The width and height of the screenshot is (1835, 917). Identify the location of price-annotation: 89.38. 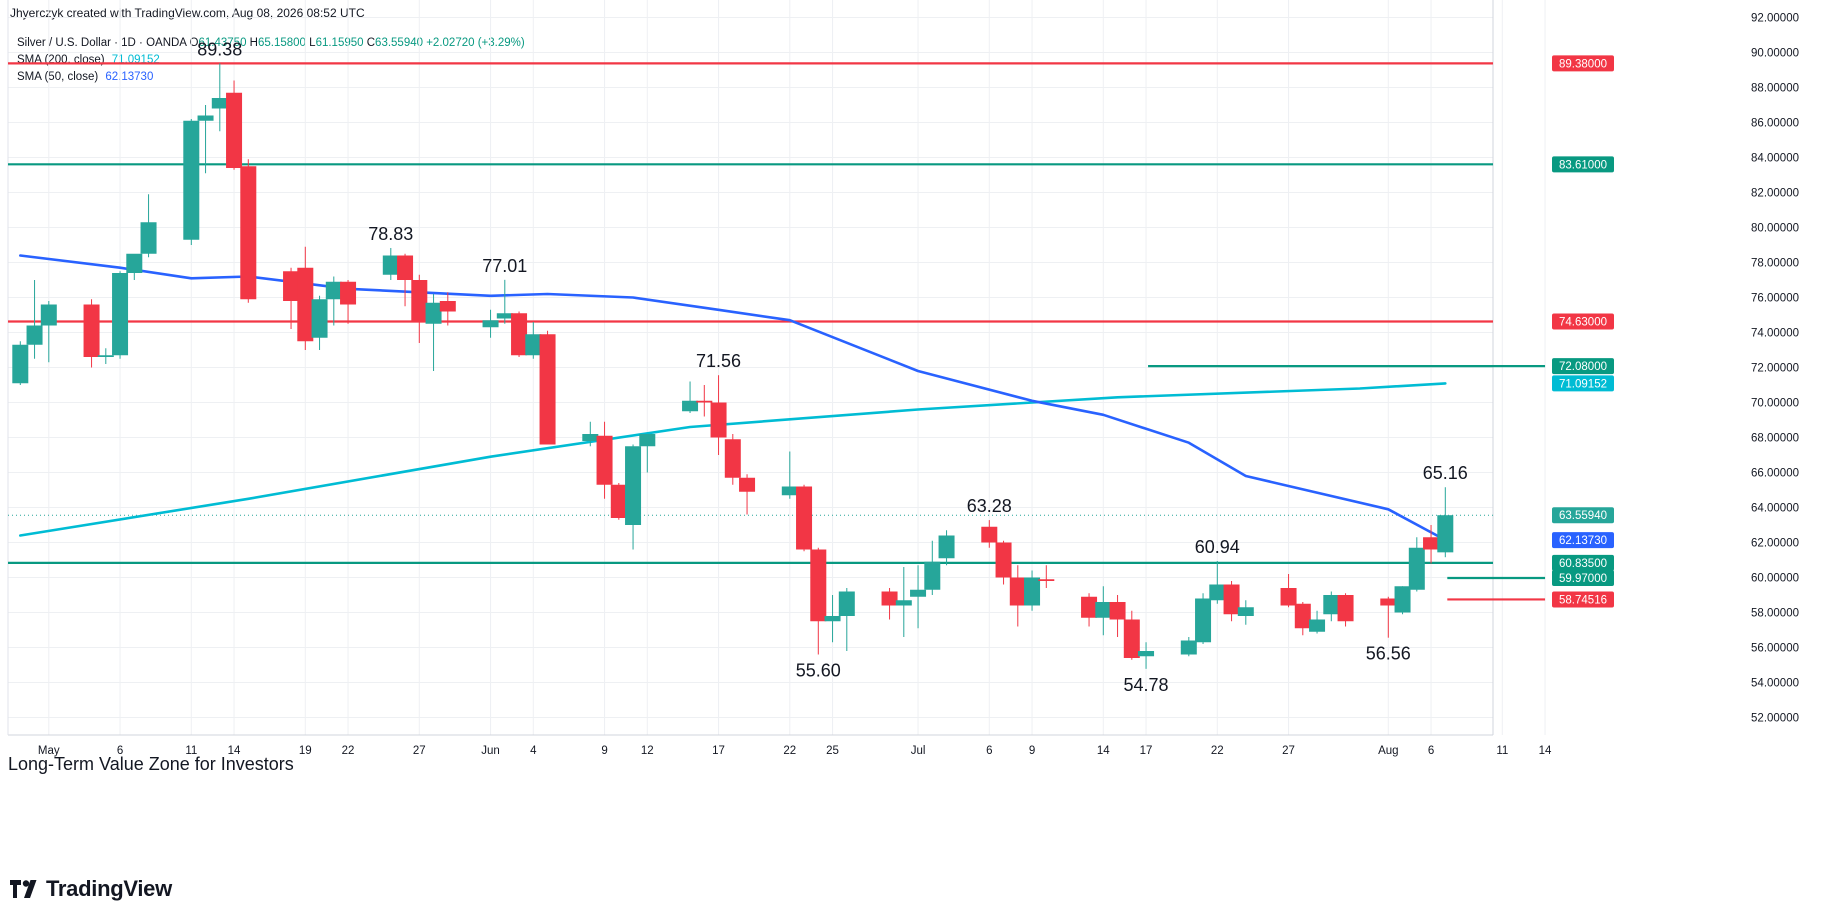
(219, 49).